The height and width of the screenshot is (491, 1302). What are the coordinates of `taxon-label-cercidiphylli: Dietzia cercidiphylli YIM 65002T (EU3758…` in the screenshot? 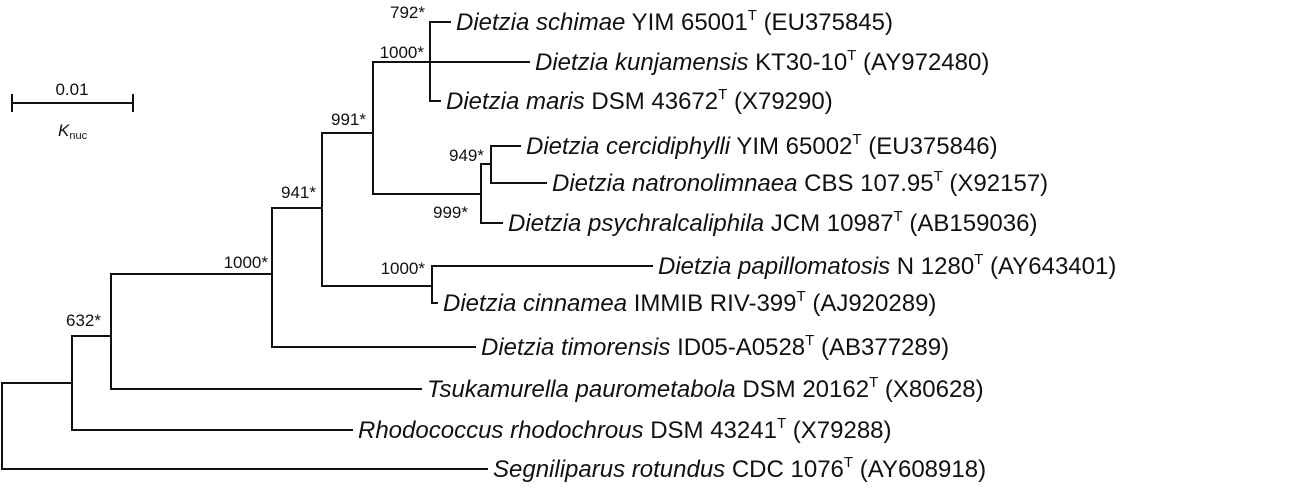 It's located at (762, 145).